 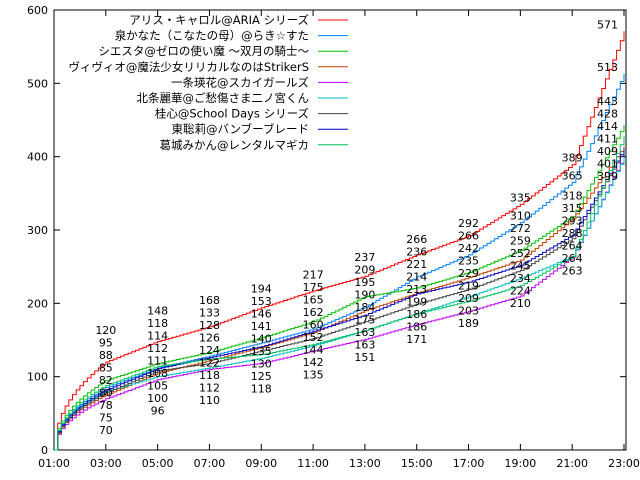 I want to click on data-label: 219, so click(x=468, y=286).